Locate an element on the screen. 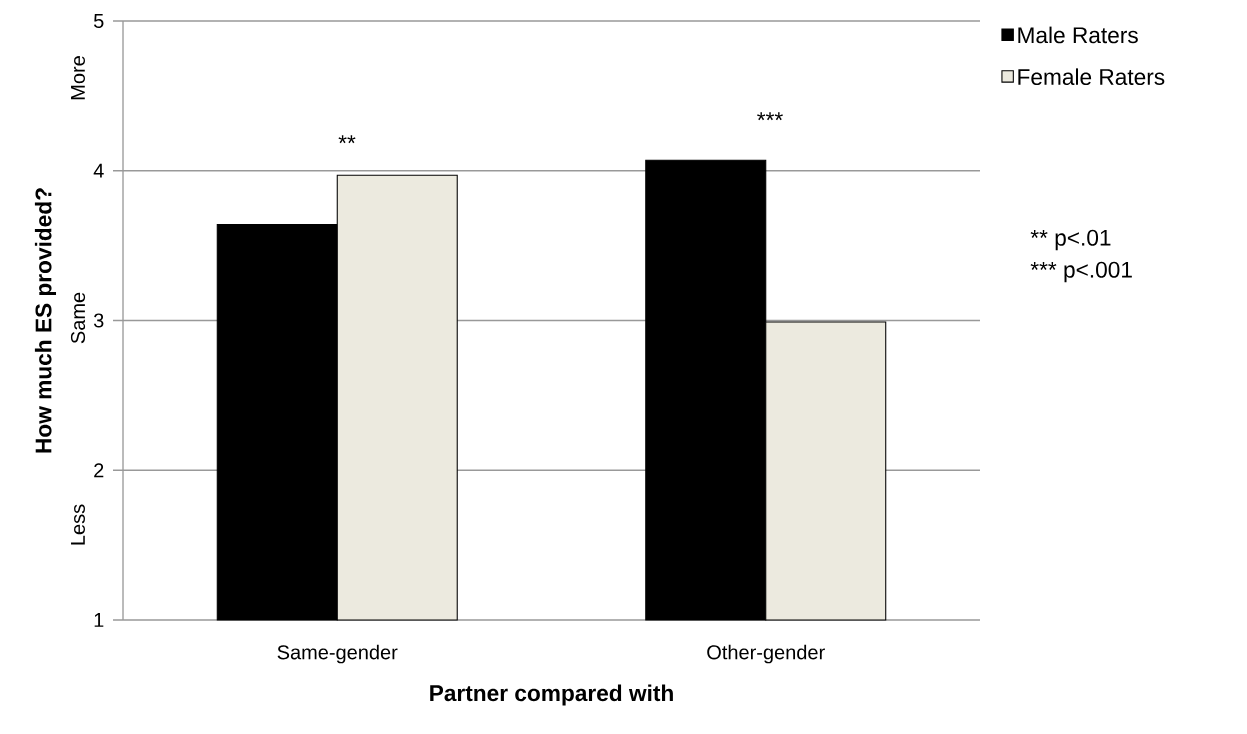 Image resolution: width=1247 pixels, height=734 pixels. y-tick-label: 4 is located at coordinates (98, 170).